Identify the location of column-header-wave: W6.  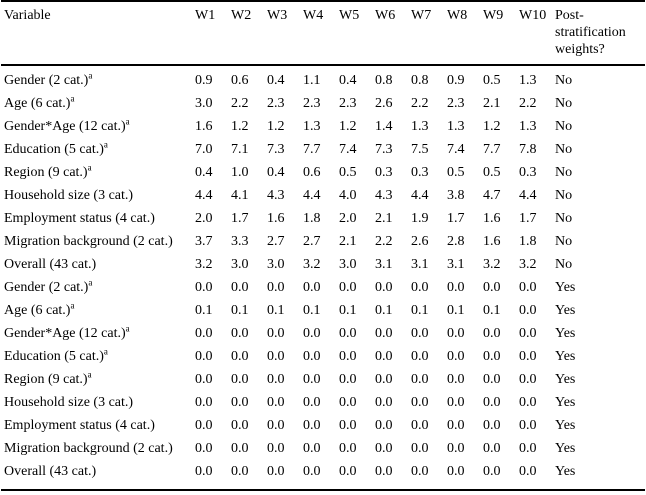
(385, 15).